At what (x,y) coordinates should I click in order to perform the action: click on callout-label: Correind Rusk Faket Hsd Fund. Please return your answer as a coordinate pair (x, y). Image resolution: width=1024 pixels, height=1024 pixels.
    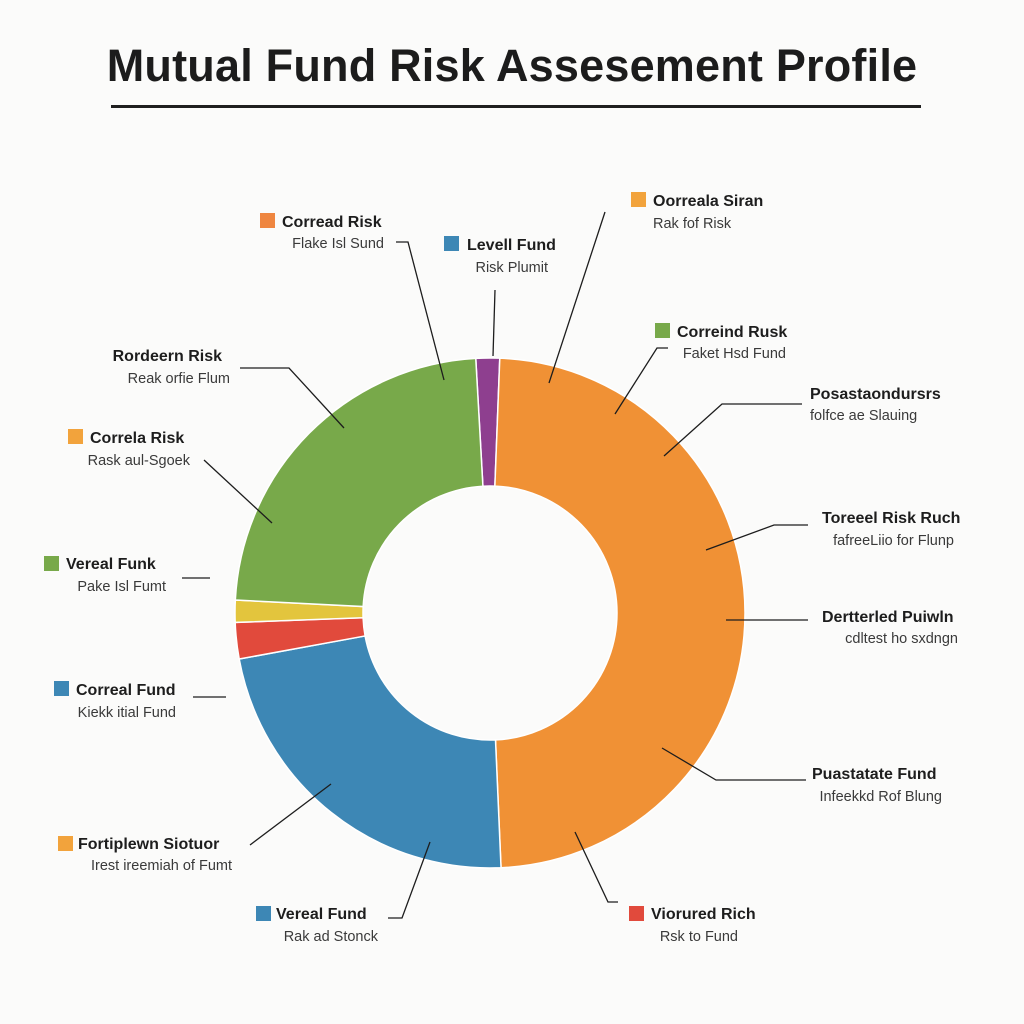
    Looking at the image, I should click on (721, 342).